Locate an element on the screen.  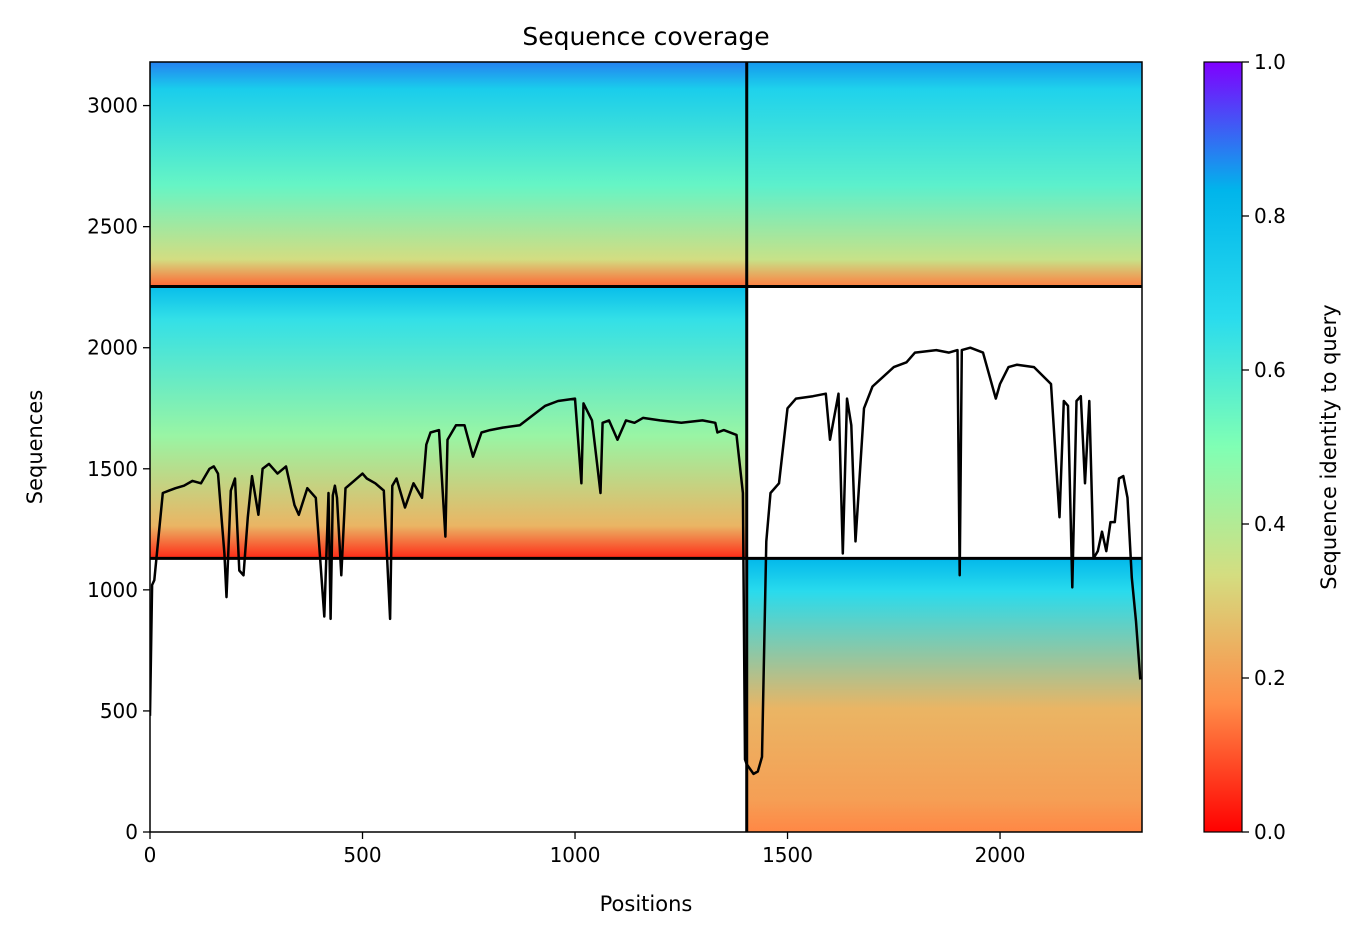
block-top-left is located at coordinates (448, 174).